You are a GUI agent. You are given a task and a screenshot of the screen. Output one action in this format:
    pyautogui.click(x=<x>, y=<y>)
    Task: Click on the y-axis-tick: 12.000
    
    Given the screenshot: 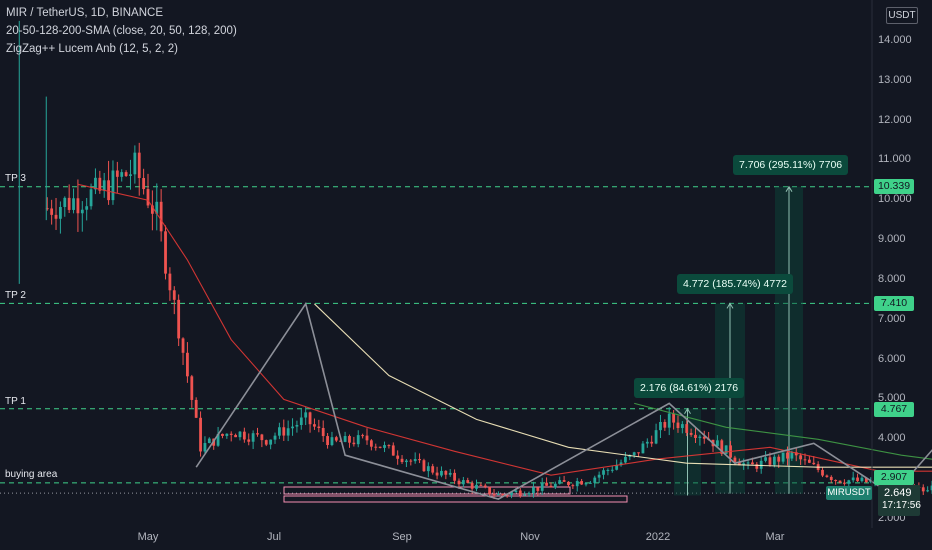 What is the action you would take?
    pyautogui.click(x=895, y=119)
    